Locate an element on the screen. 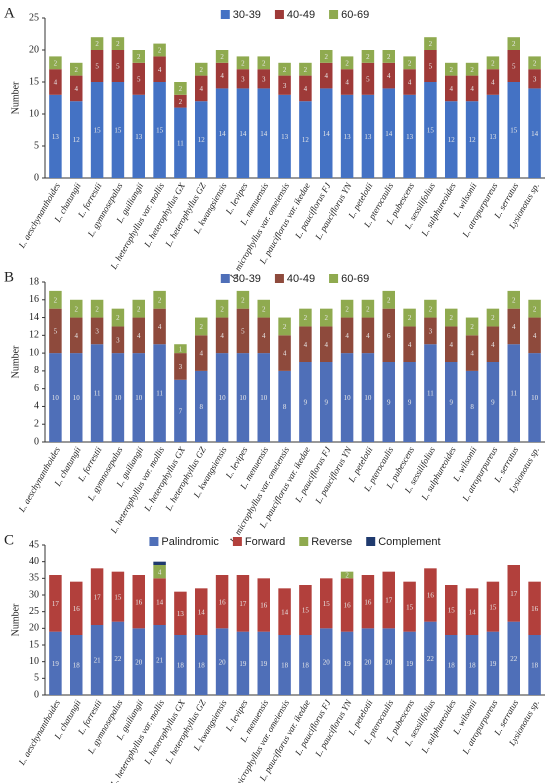  legend-label: 40-49 is located at coordinates (301, 15).